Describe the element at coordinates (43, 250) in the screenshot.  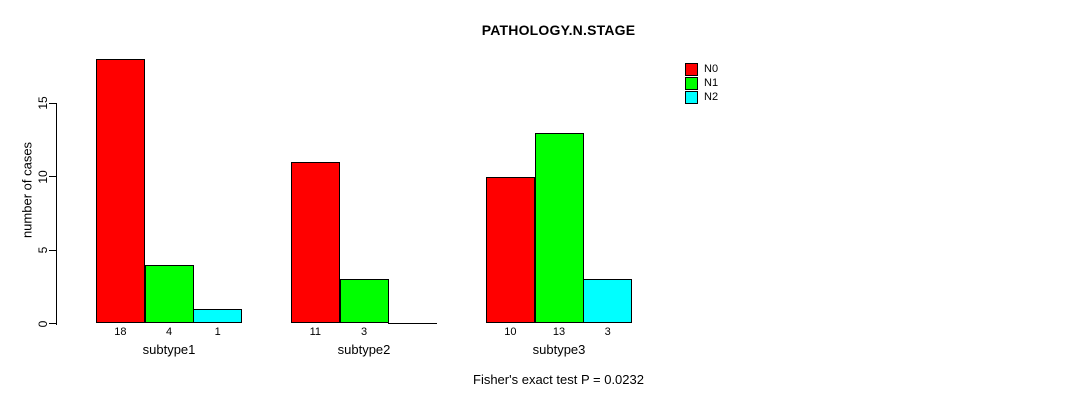
I see `y-axis-tick-label: 5` at that location.